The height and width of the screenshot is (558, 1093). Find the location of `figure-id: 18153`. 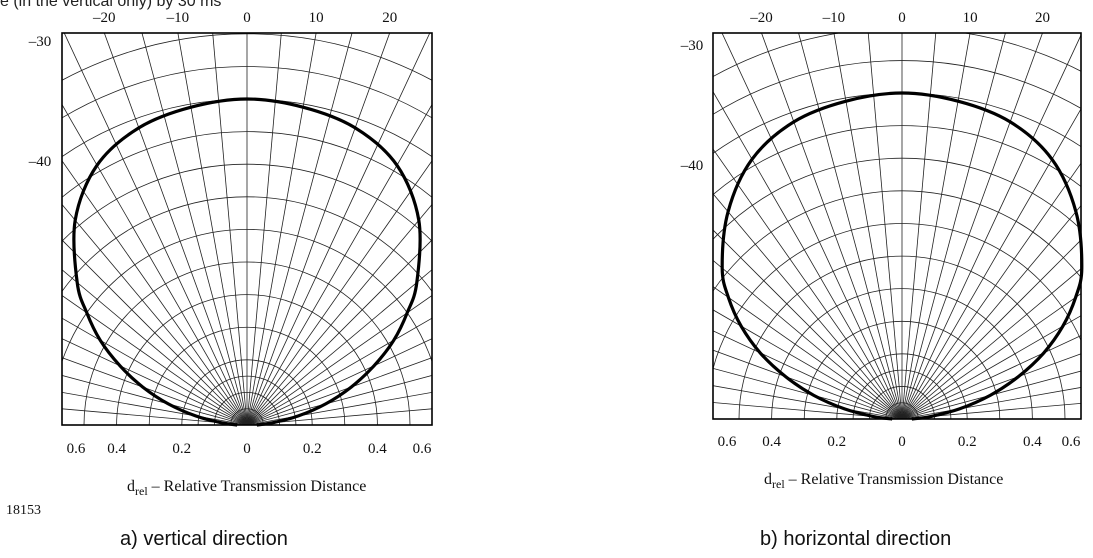

figure-id: 18153 is located at coordinates (23, 510).